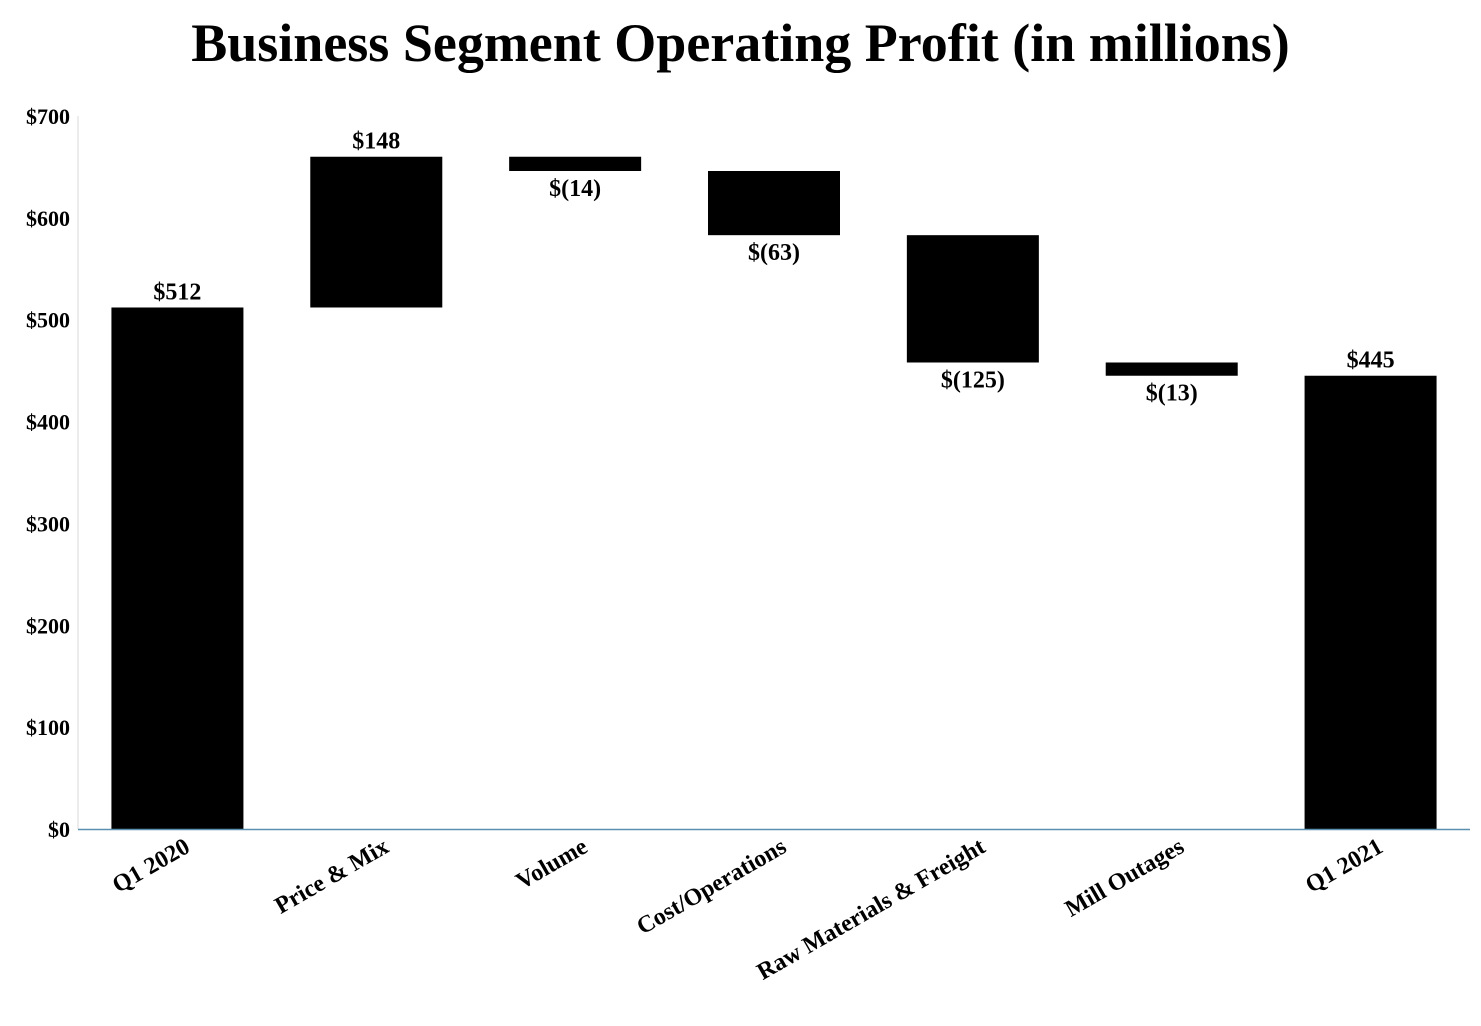 The width and height of the screenshot is (1481, 1026). Describe the element at coordinates (332, 877) in the screenshot. I see `x-tick-label: Price & Mix` at that location.